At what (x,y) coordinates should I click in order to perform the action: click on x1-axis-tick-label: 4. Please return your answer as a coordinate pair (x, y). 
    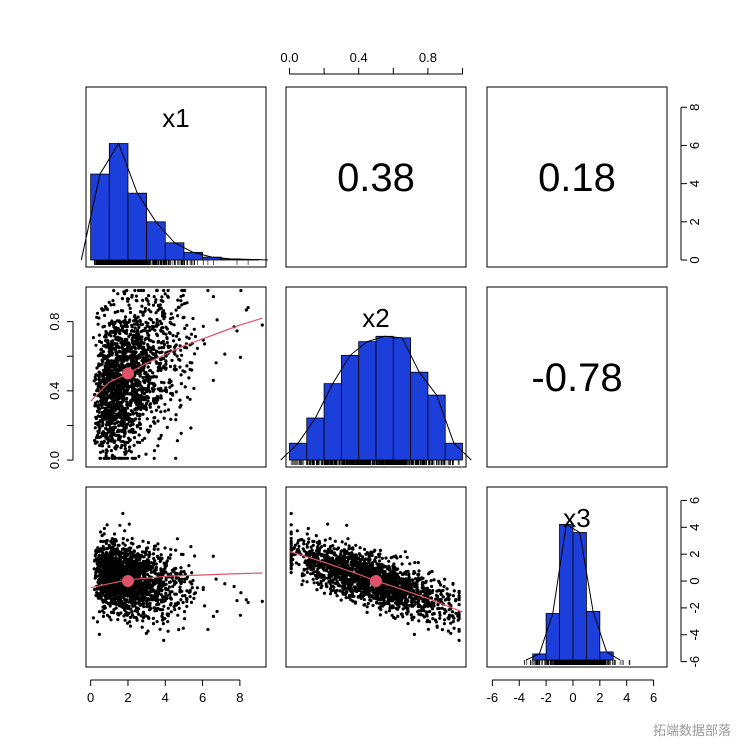
    Looking at the image, I should click on (165, 697).